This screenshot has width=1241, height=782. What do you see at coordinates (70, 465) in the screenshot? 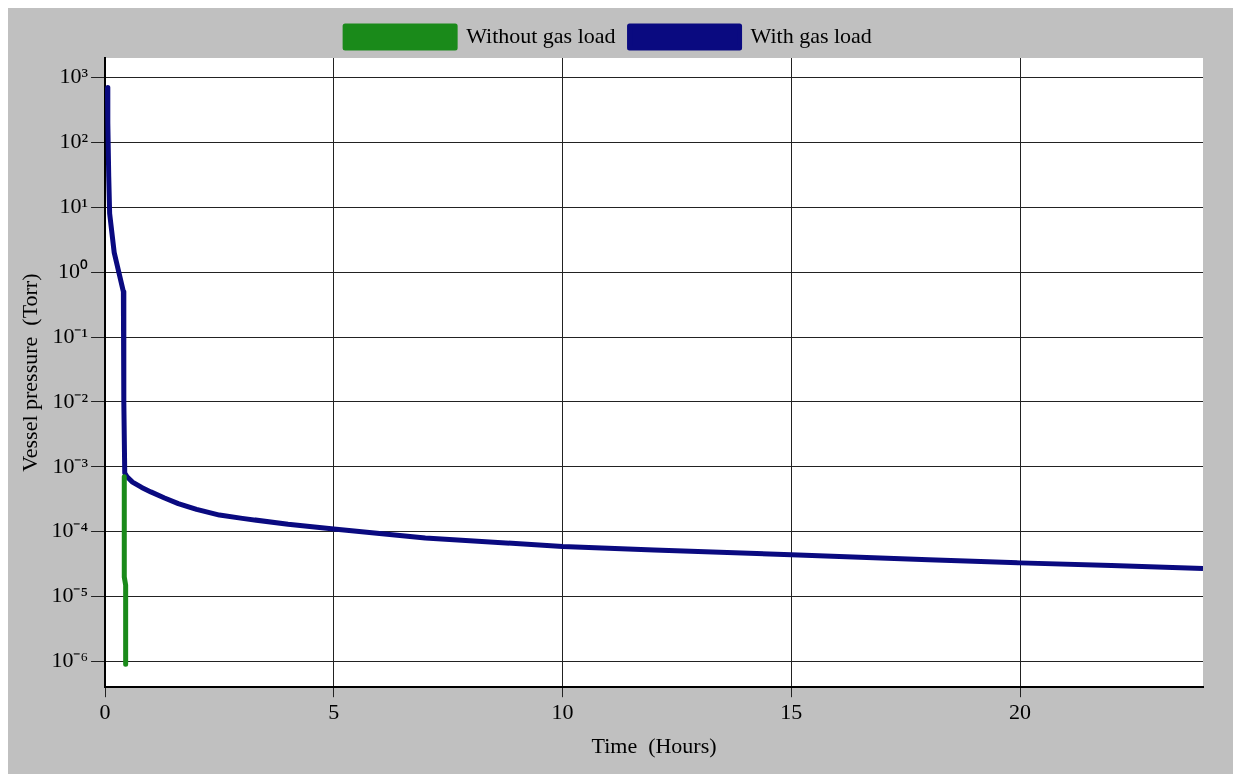
I see `y-tick-label: 10⁻³` at bounding box center [70, 465].